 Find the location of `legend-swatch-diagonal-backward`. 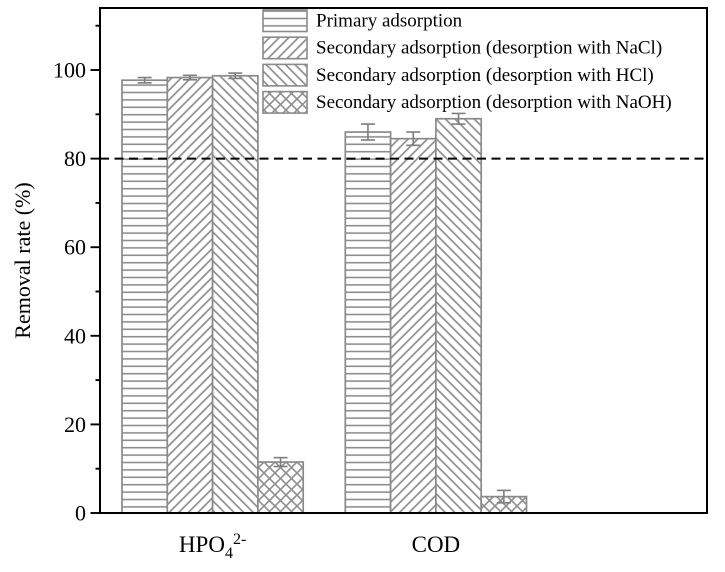

legend-swatch-diagonal-backward is located at coordinates (285, 75).